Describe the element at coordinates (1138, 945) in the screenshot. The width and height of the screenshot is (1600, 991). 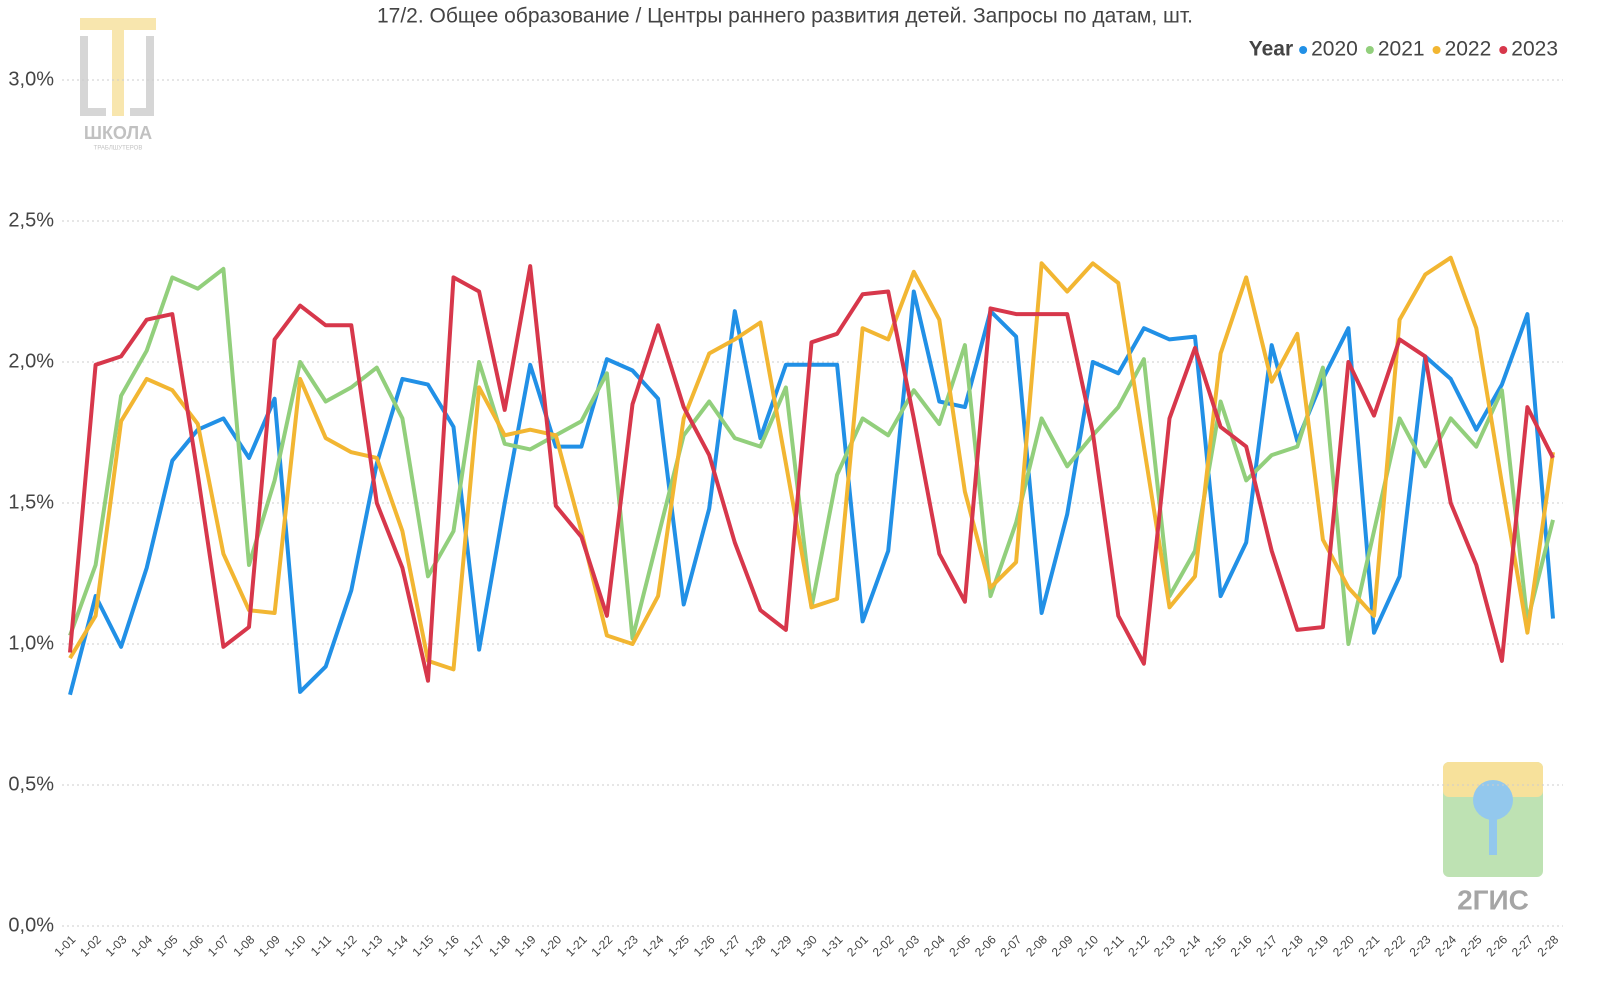
I see `x-tick-label: 2-12` at that location.